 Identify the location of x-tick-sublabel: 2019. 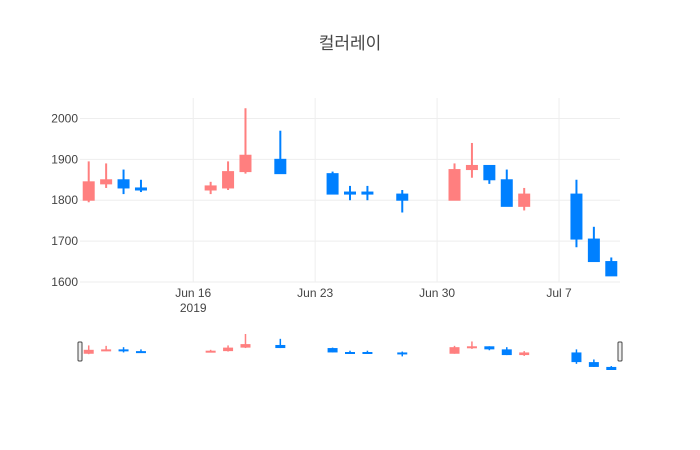
(193, 308).